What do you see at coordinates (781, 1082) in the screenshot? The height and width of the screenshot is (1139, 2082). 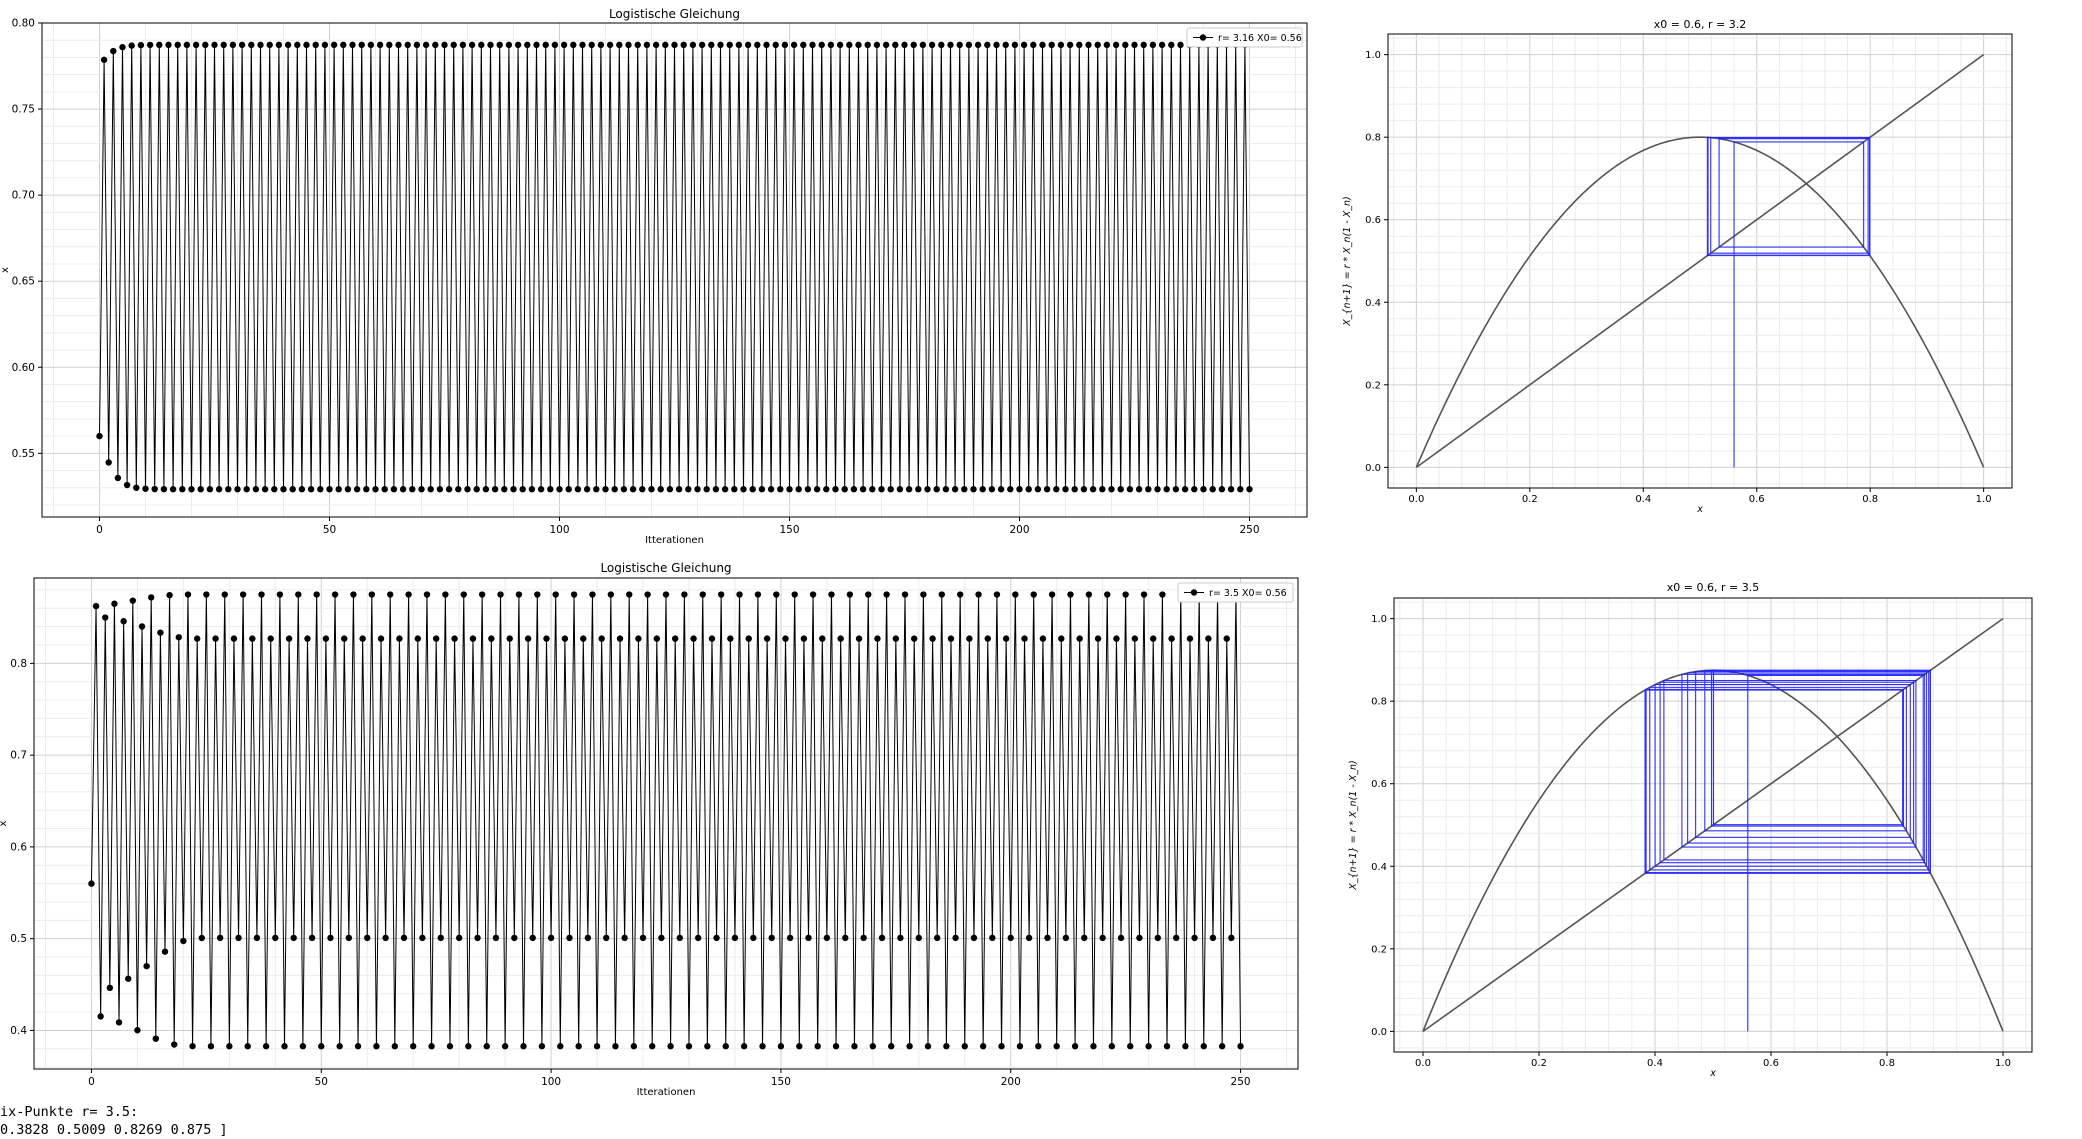 I see `x-tick-label: 150` at bounding box center [781, 1082].